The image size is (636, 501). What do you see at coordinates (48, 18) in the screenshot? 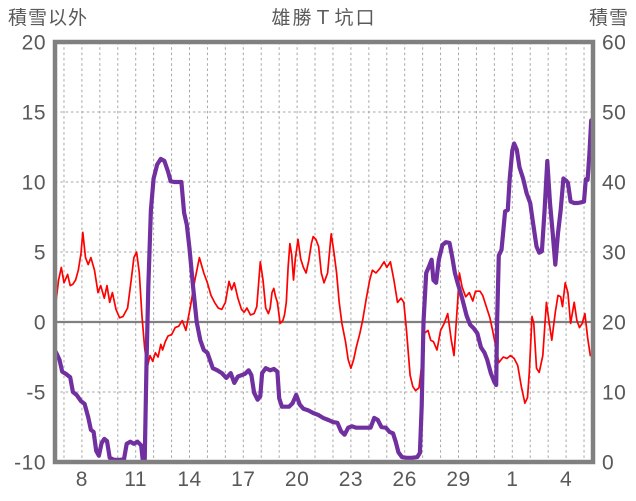
I see `left-axis-title: 積雪以外` at bounding box center [48, 18].